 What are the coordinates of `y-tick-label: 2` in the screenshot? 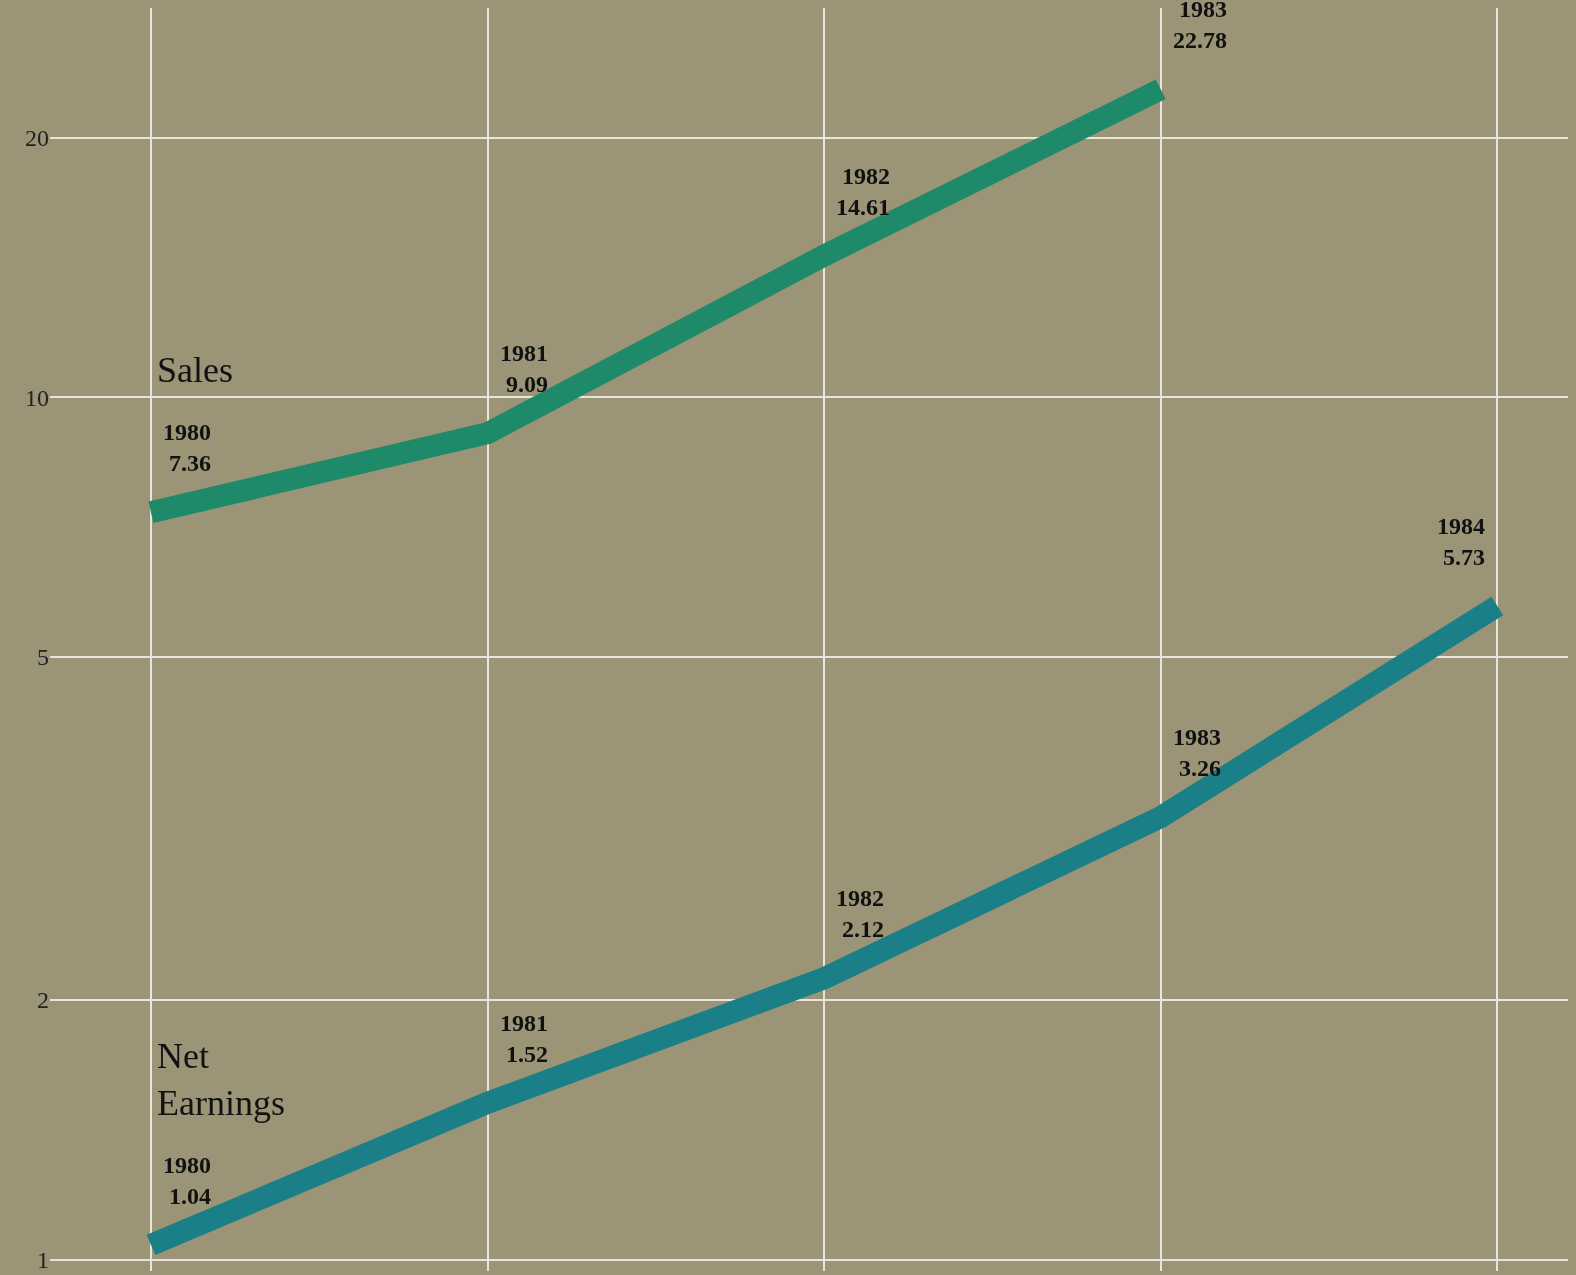 It's located at (43, 1000).